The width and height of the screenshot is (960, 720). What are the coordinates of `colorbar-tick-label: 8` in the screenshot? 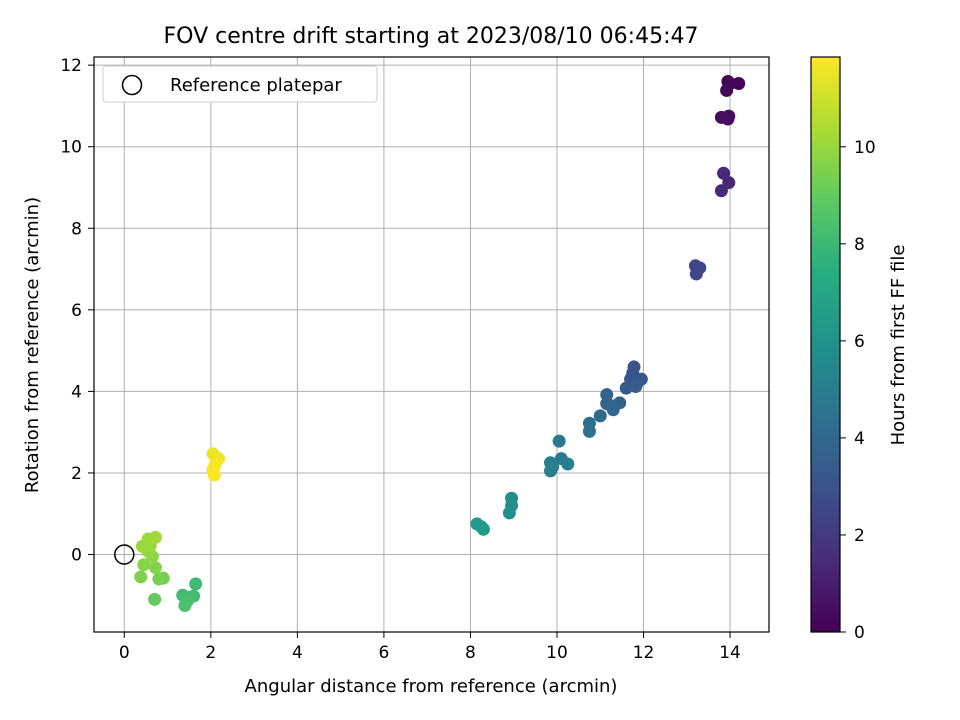 It's located at (859, 245).